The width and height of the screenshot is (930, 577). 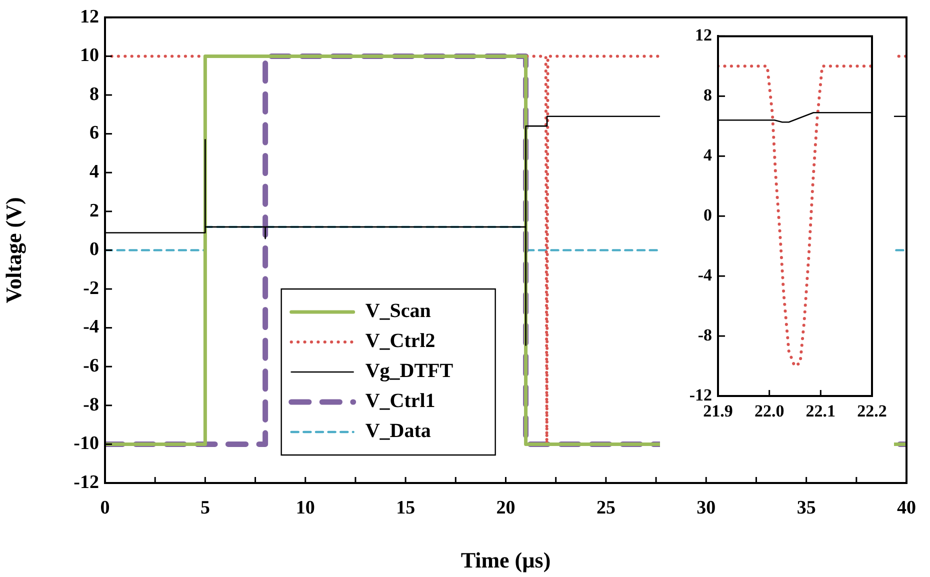 I want to click on x-tick-label: 25, so click(x=606, y=507).